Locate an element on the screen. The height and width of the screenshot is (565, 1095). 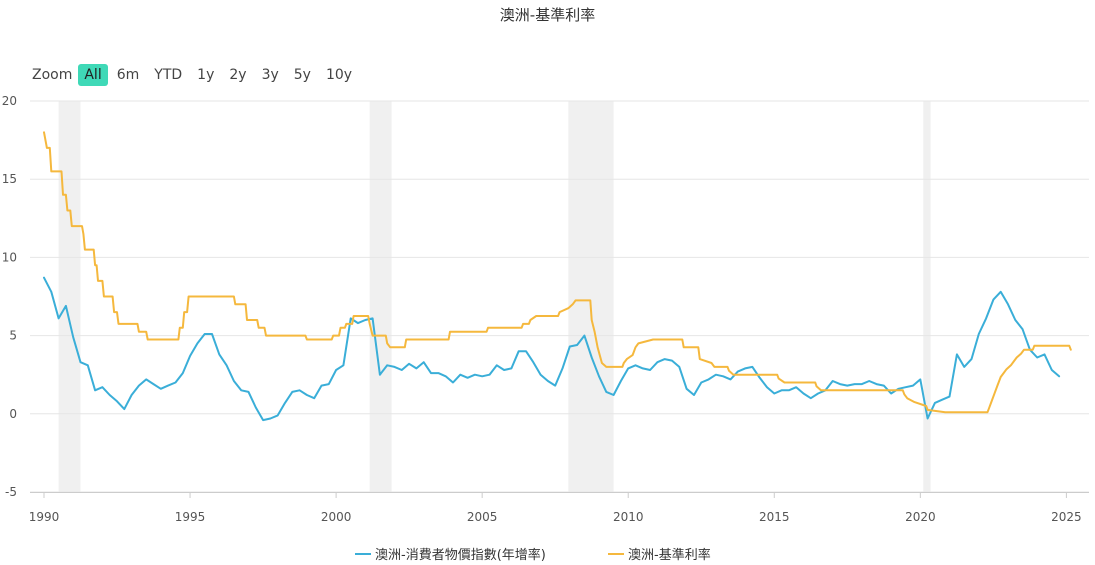
x-tick-label: 2010 is located at coordinates (628, 517).